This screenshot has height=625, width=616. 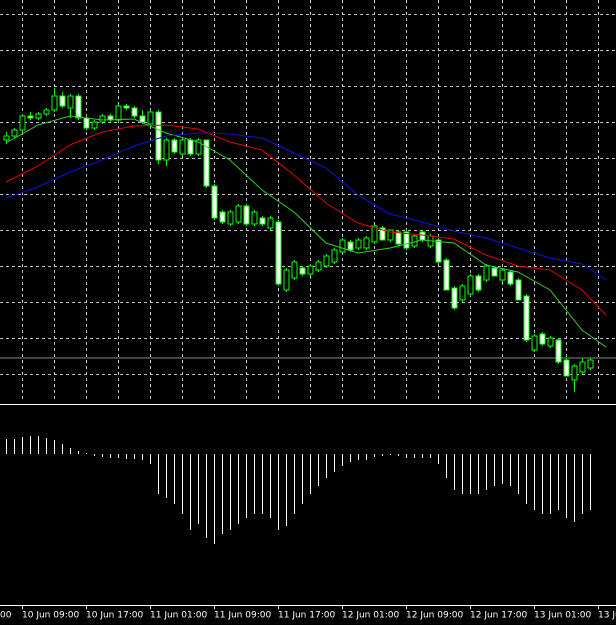 I want to click on x-tick-label: 12 Jun 01:00, so click(x=370, y=616).